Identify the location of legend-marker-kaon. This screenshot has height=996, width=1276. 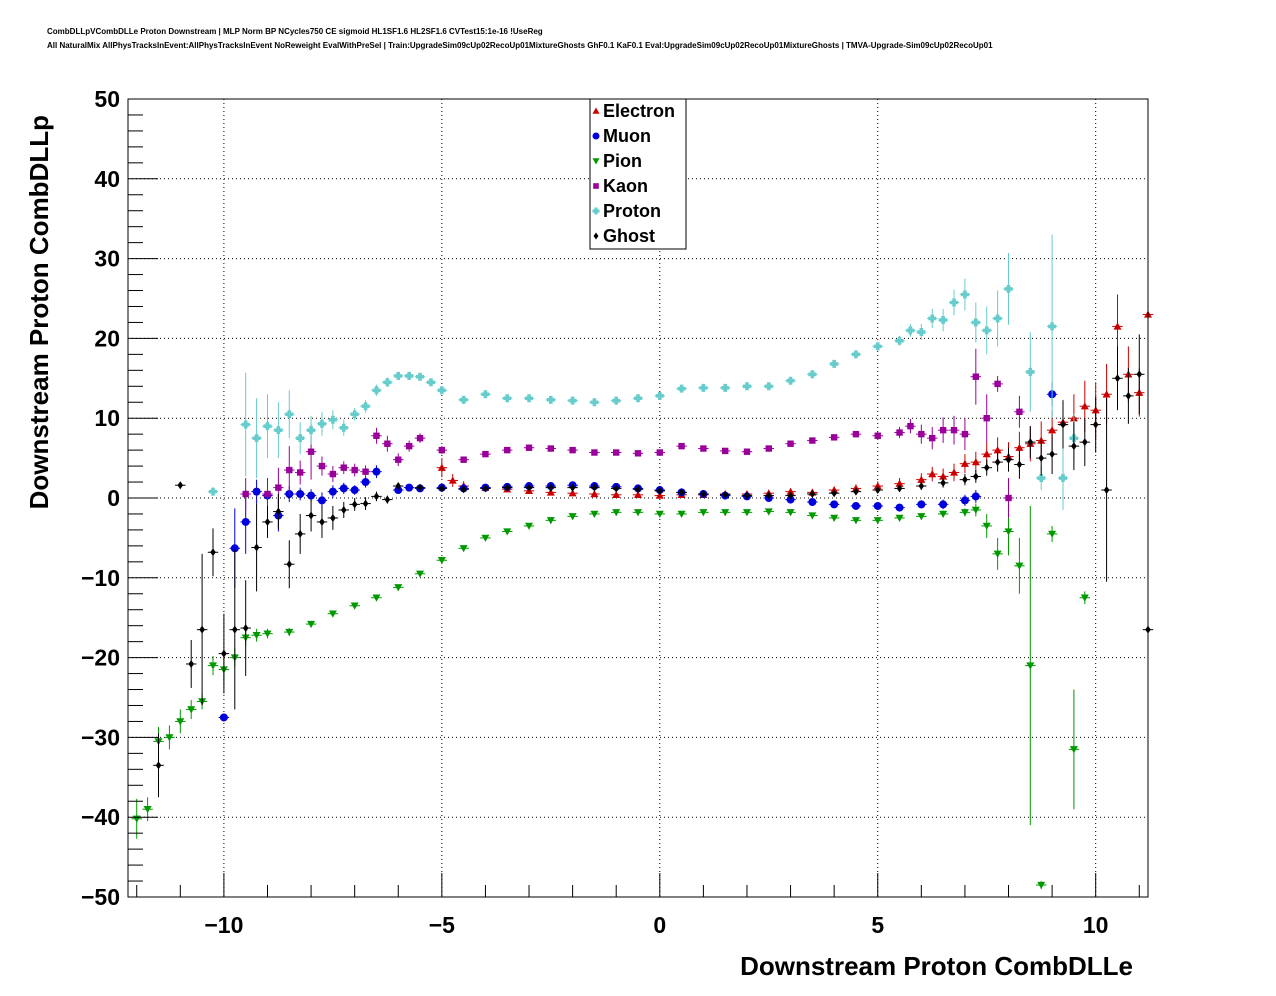
(596, 186).